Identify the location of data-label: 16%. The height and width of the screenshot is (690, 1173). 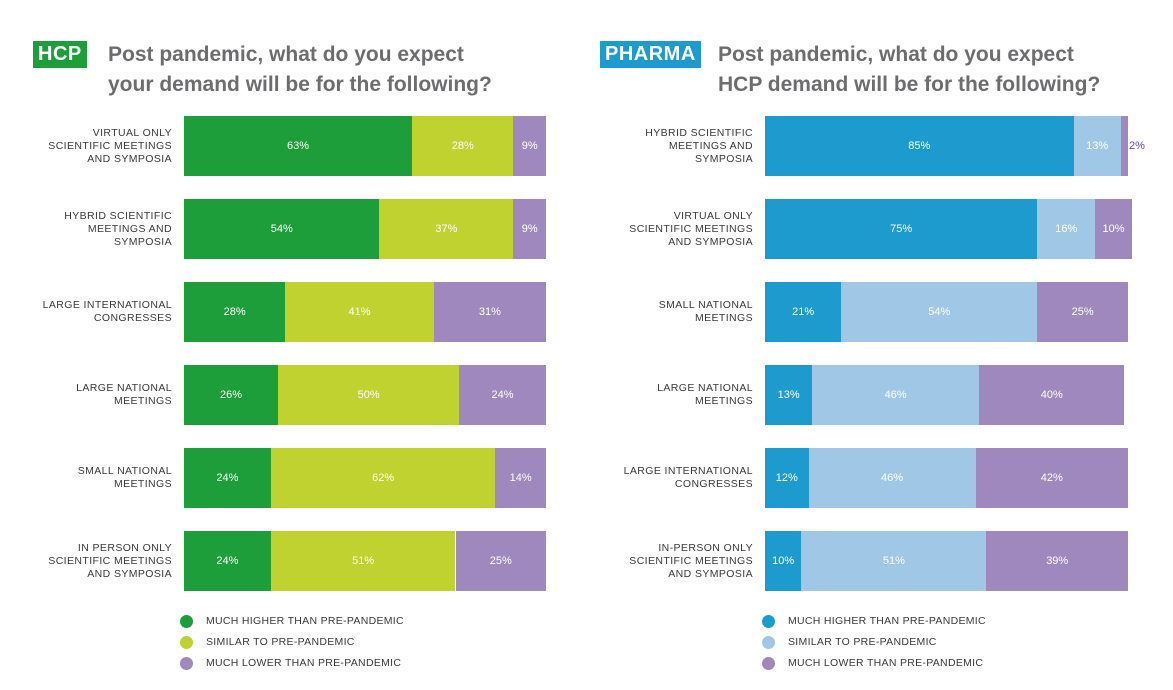
(1066, 229).